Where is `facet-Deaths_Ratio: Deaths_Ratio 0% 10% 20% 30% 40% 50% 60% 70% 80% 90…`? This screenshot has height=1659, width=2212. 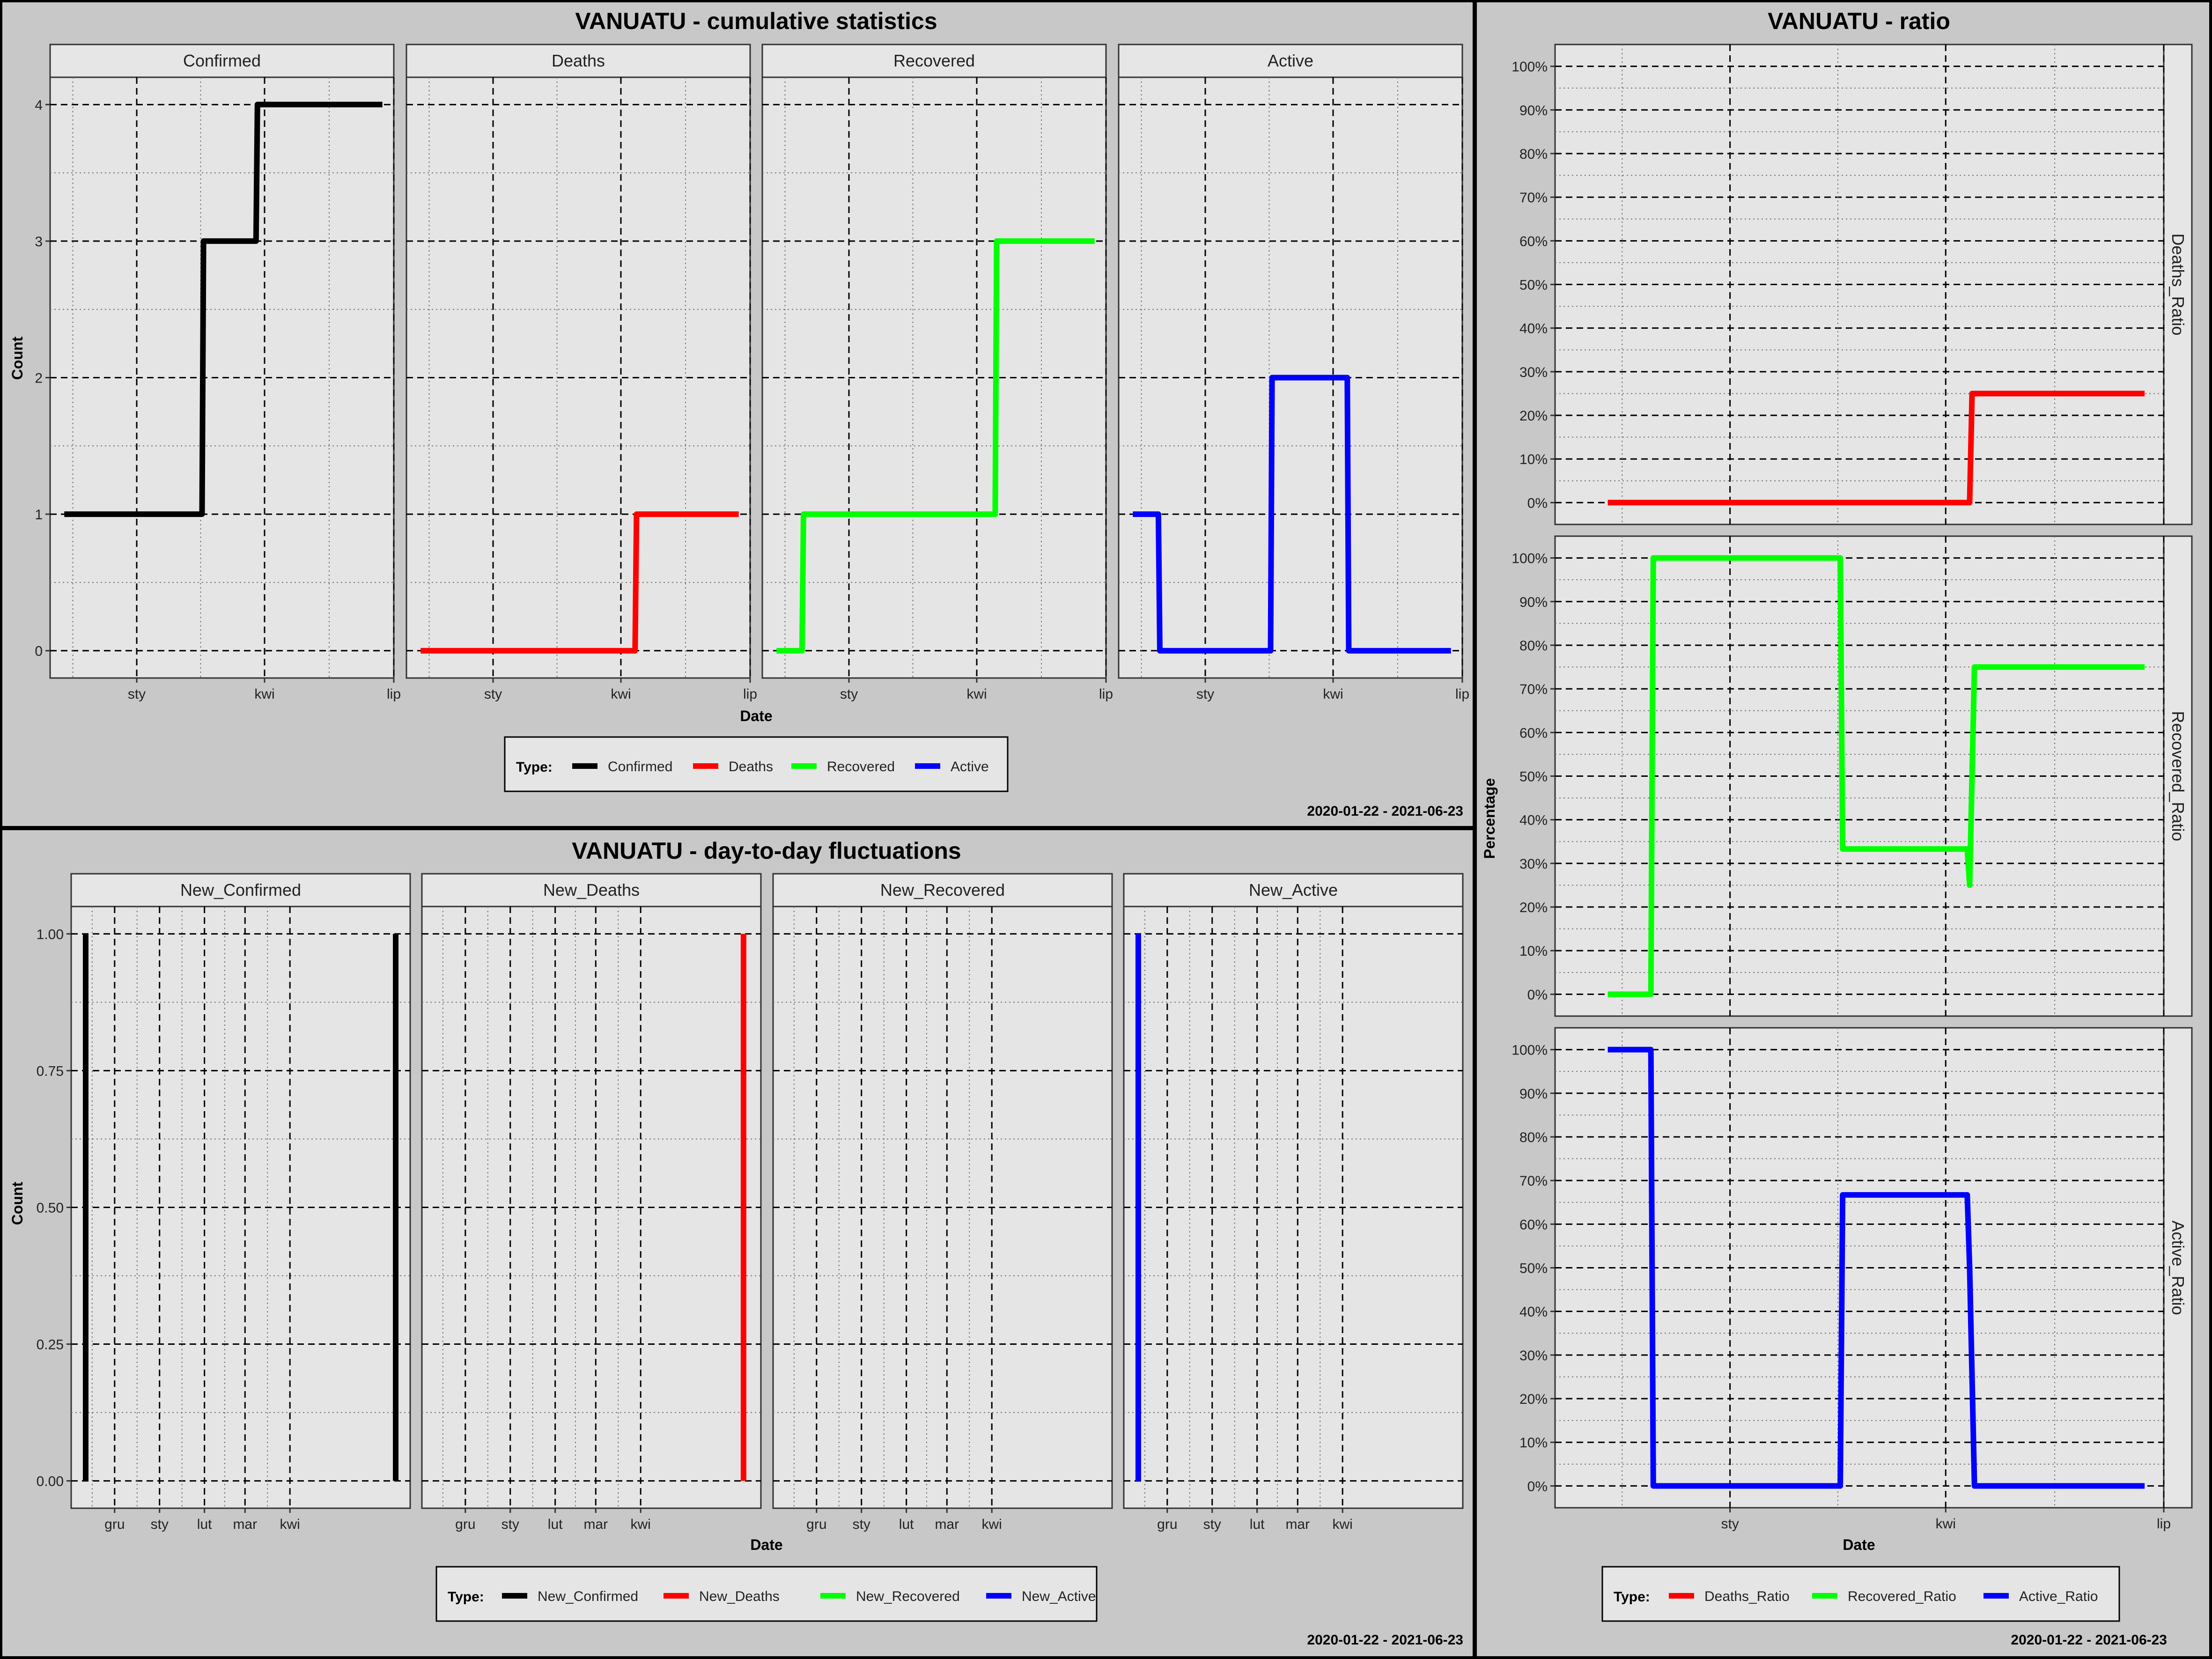
facet-Deaths_Ratio: Deaths_Ratio 0% 10% 20% 30% 40% 50% 60% 70% 80% 90… is located at coordinates (1853, 284).